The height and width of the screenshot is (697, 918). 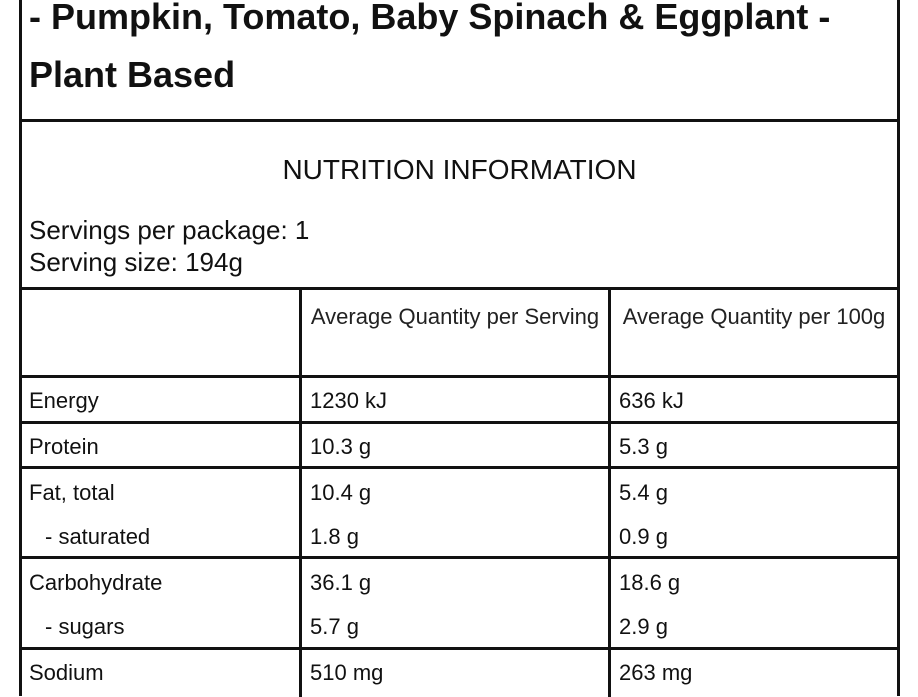 I want to click on per-100g-value: 636 kJ, so click(x=651, y=400).